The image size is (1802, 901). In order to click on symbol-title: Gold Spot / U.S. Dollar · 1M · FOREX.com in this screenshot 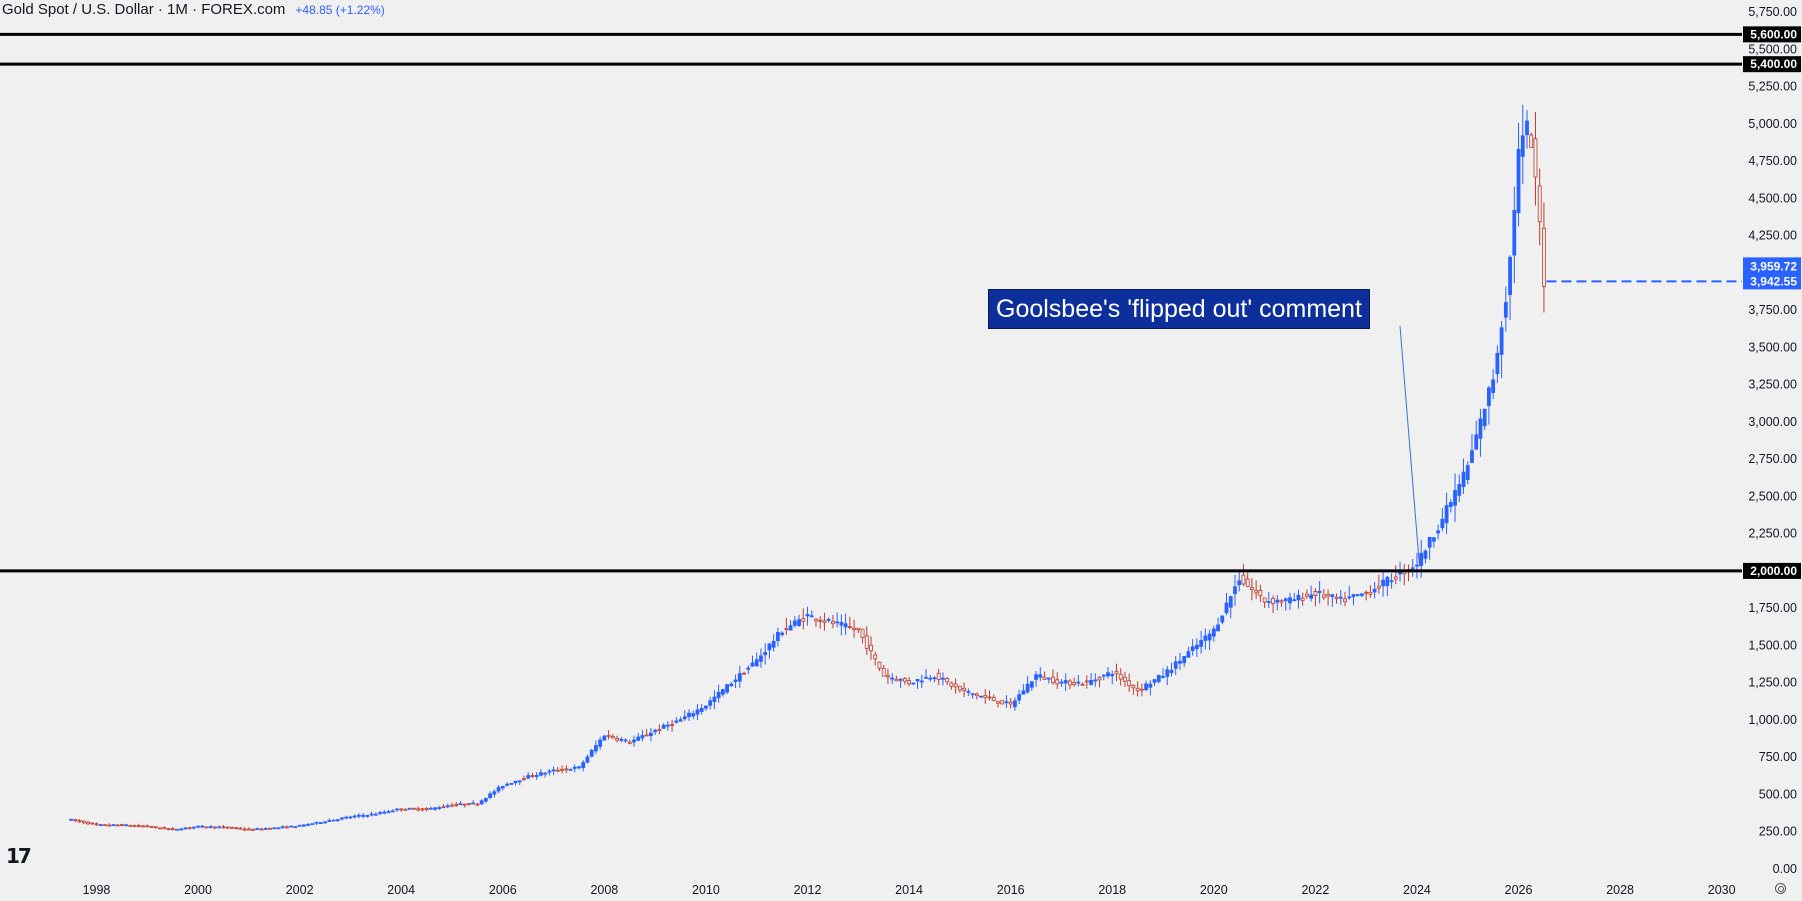, I will do `click(144, 9)`.